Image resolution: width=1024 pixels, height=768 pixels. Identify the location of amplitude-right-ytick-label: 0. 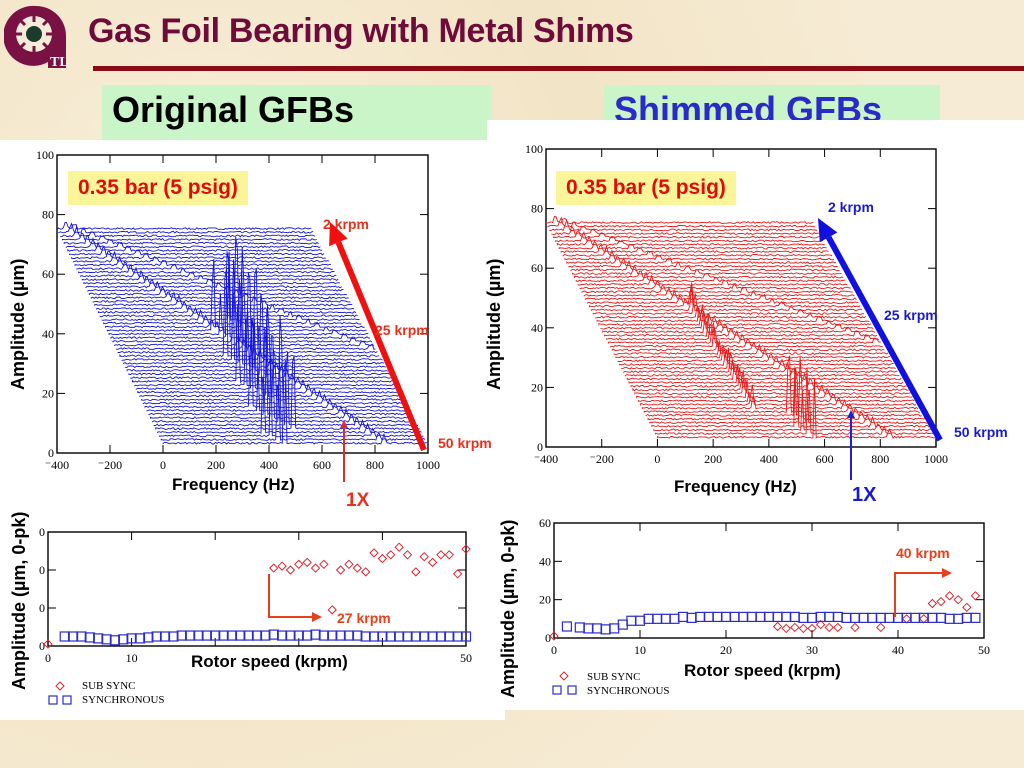
(548, 638).